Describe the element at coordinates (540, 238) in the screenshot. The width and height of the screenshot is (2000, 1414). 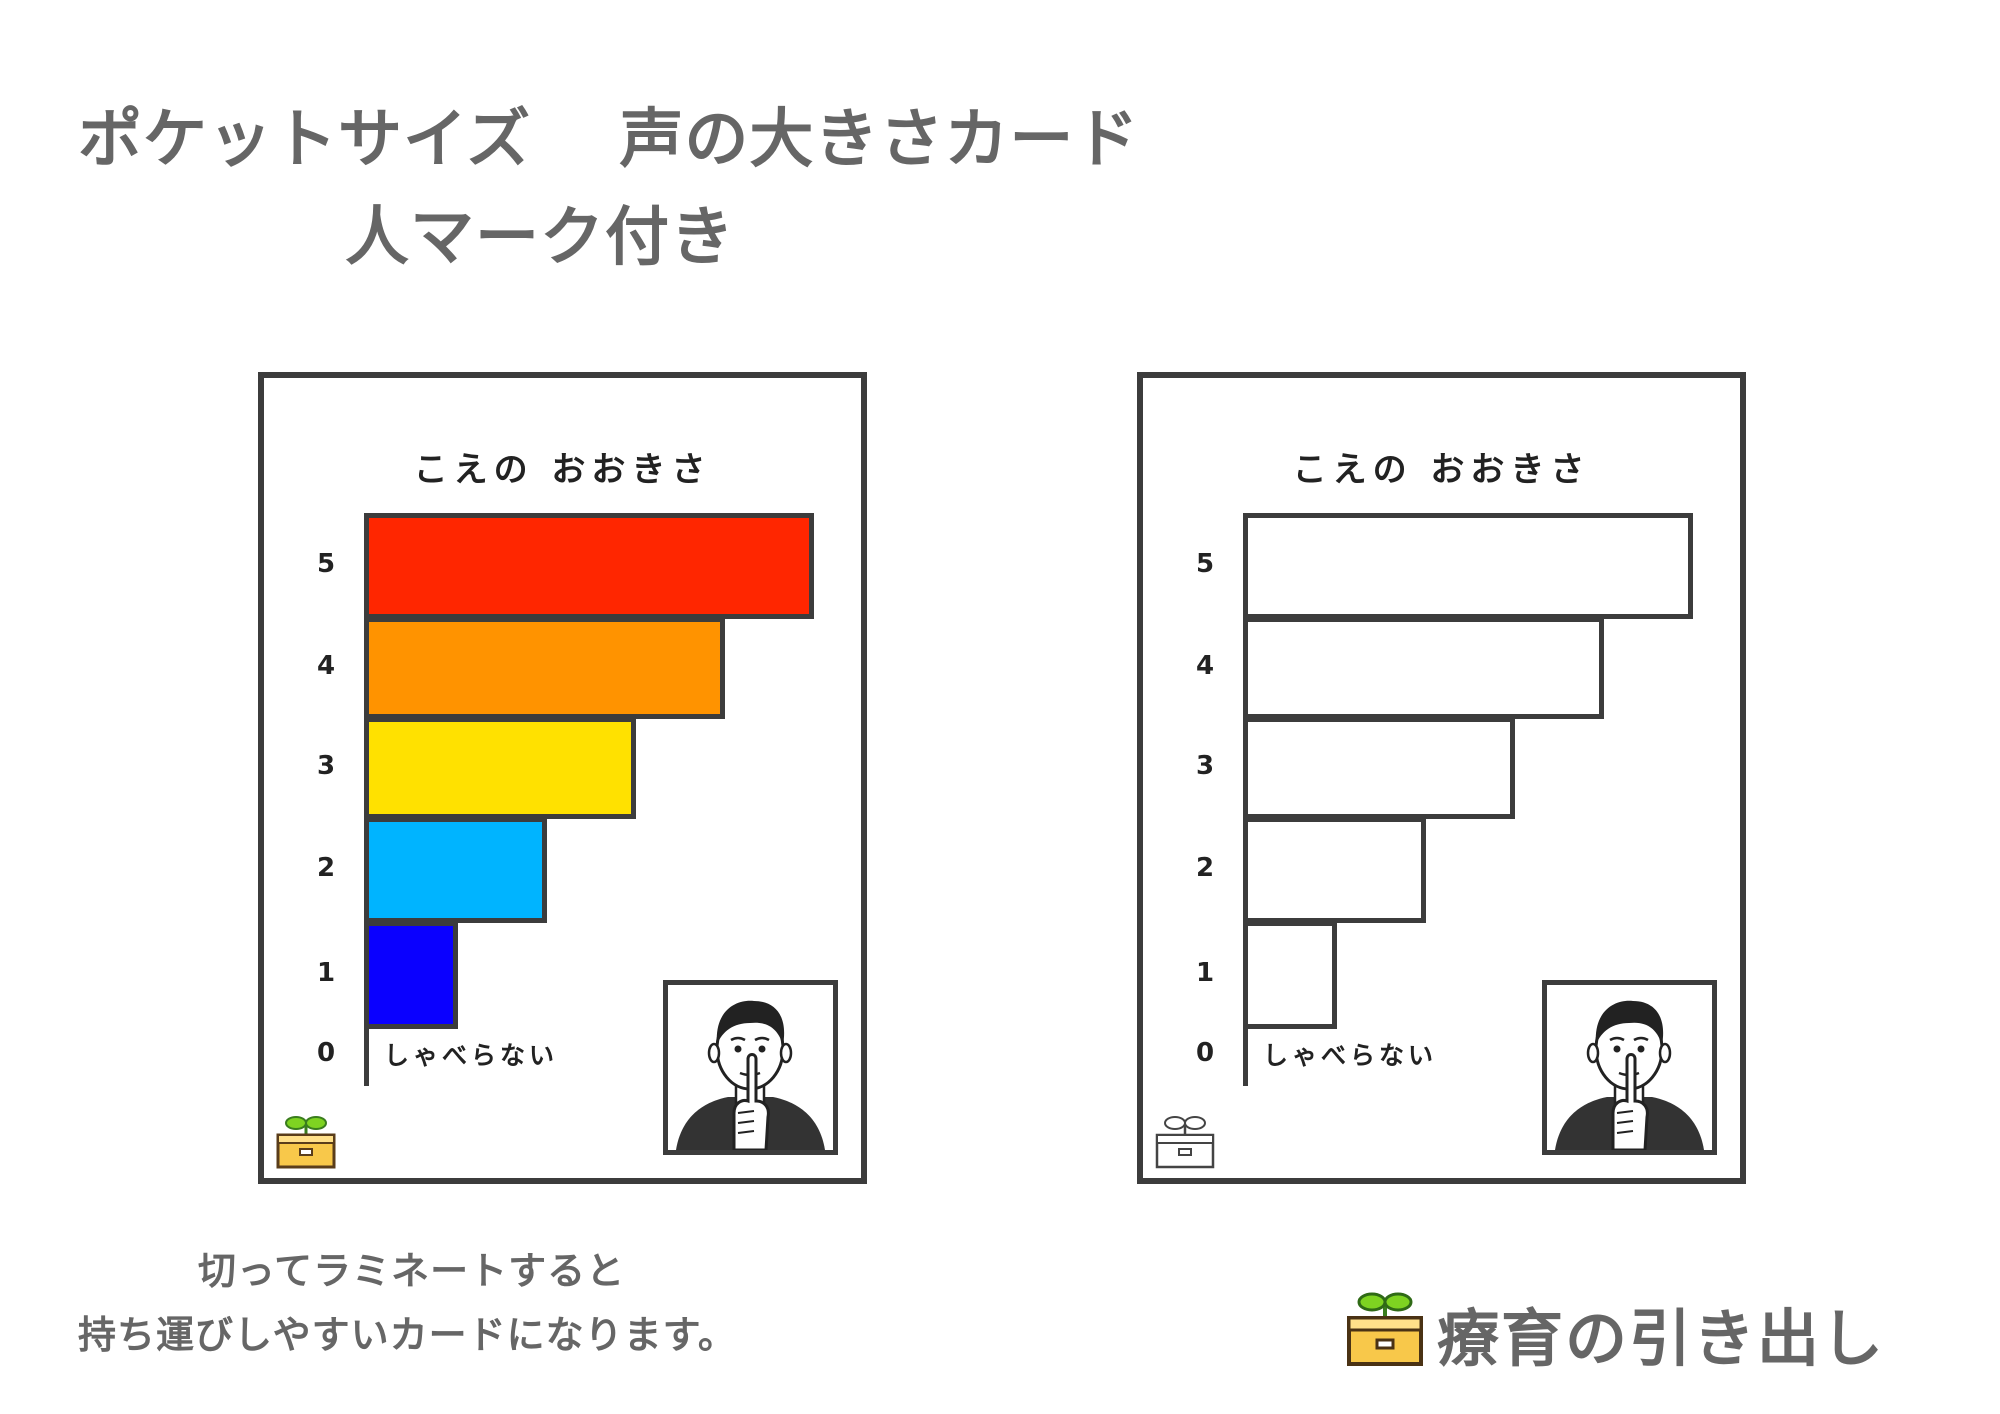
I see `page-title-line-2: 人マーク付き` at that location.